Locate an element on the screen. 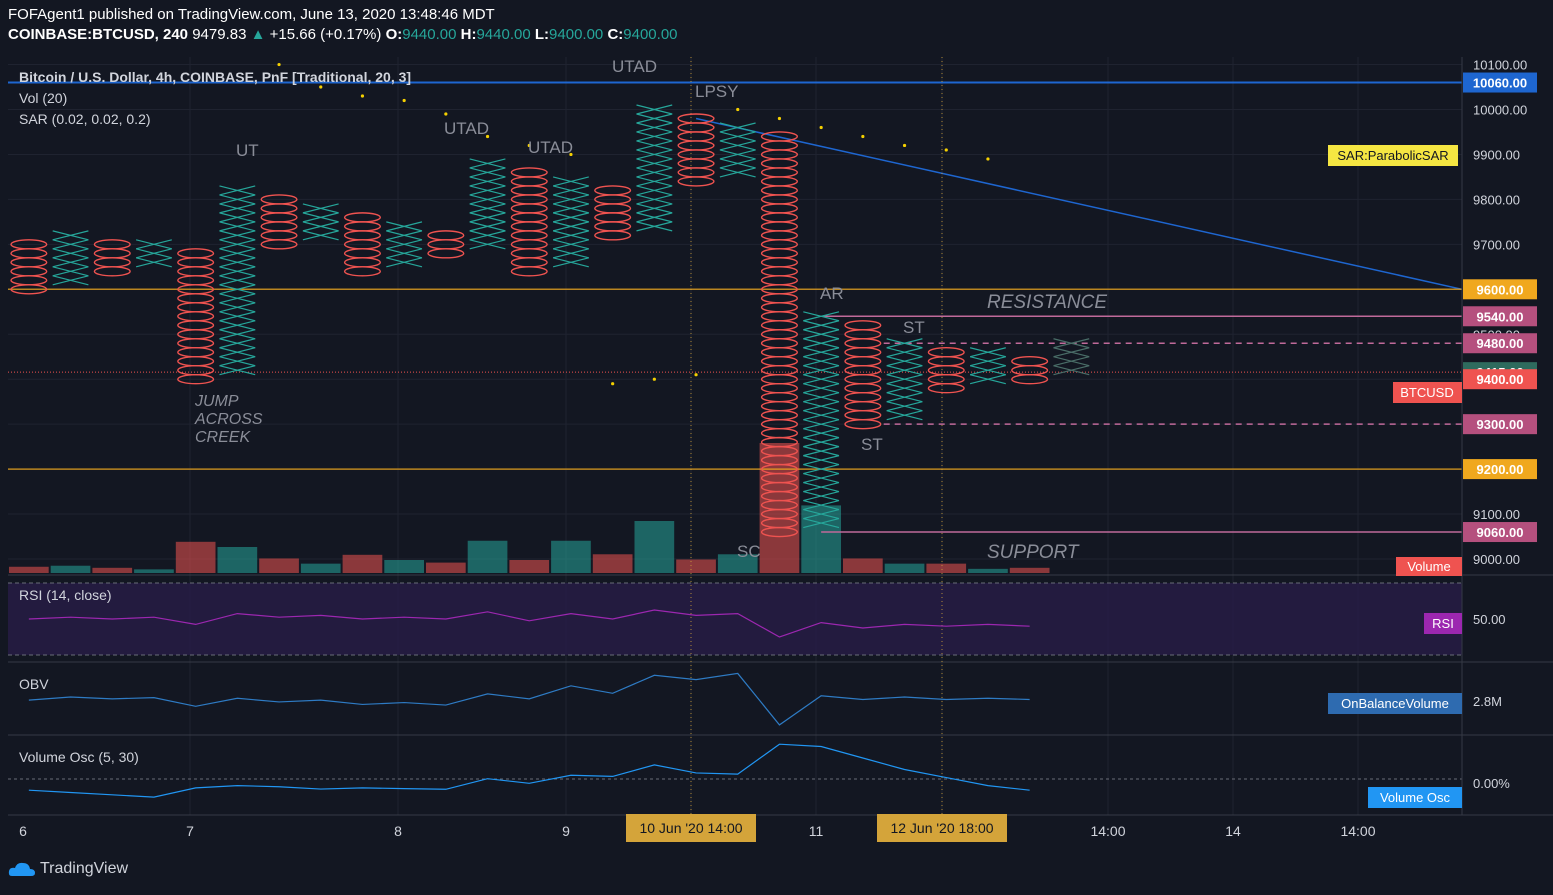 This screenshot has width=1553, height=895. annotation-utad-2: UTAD is located at coordinates (466, 128).